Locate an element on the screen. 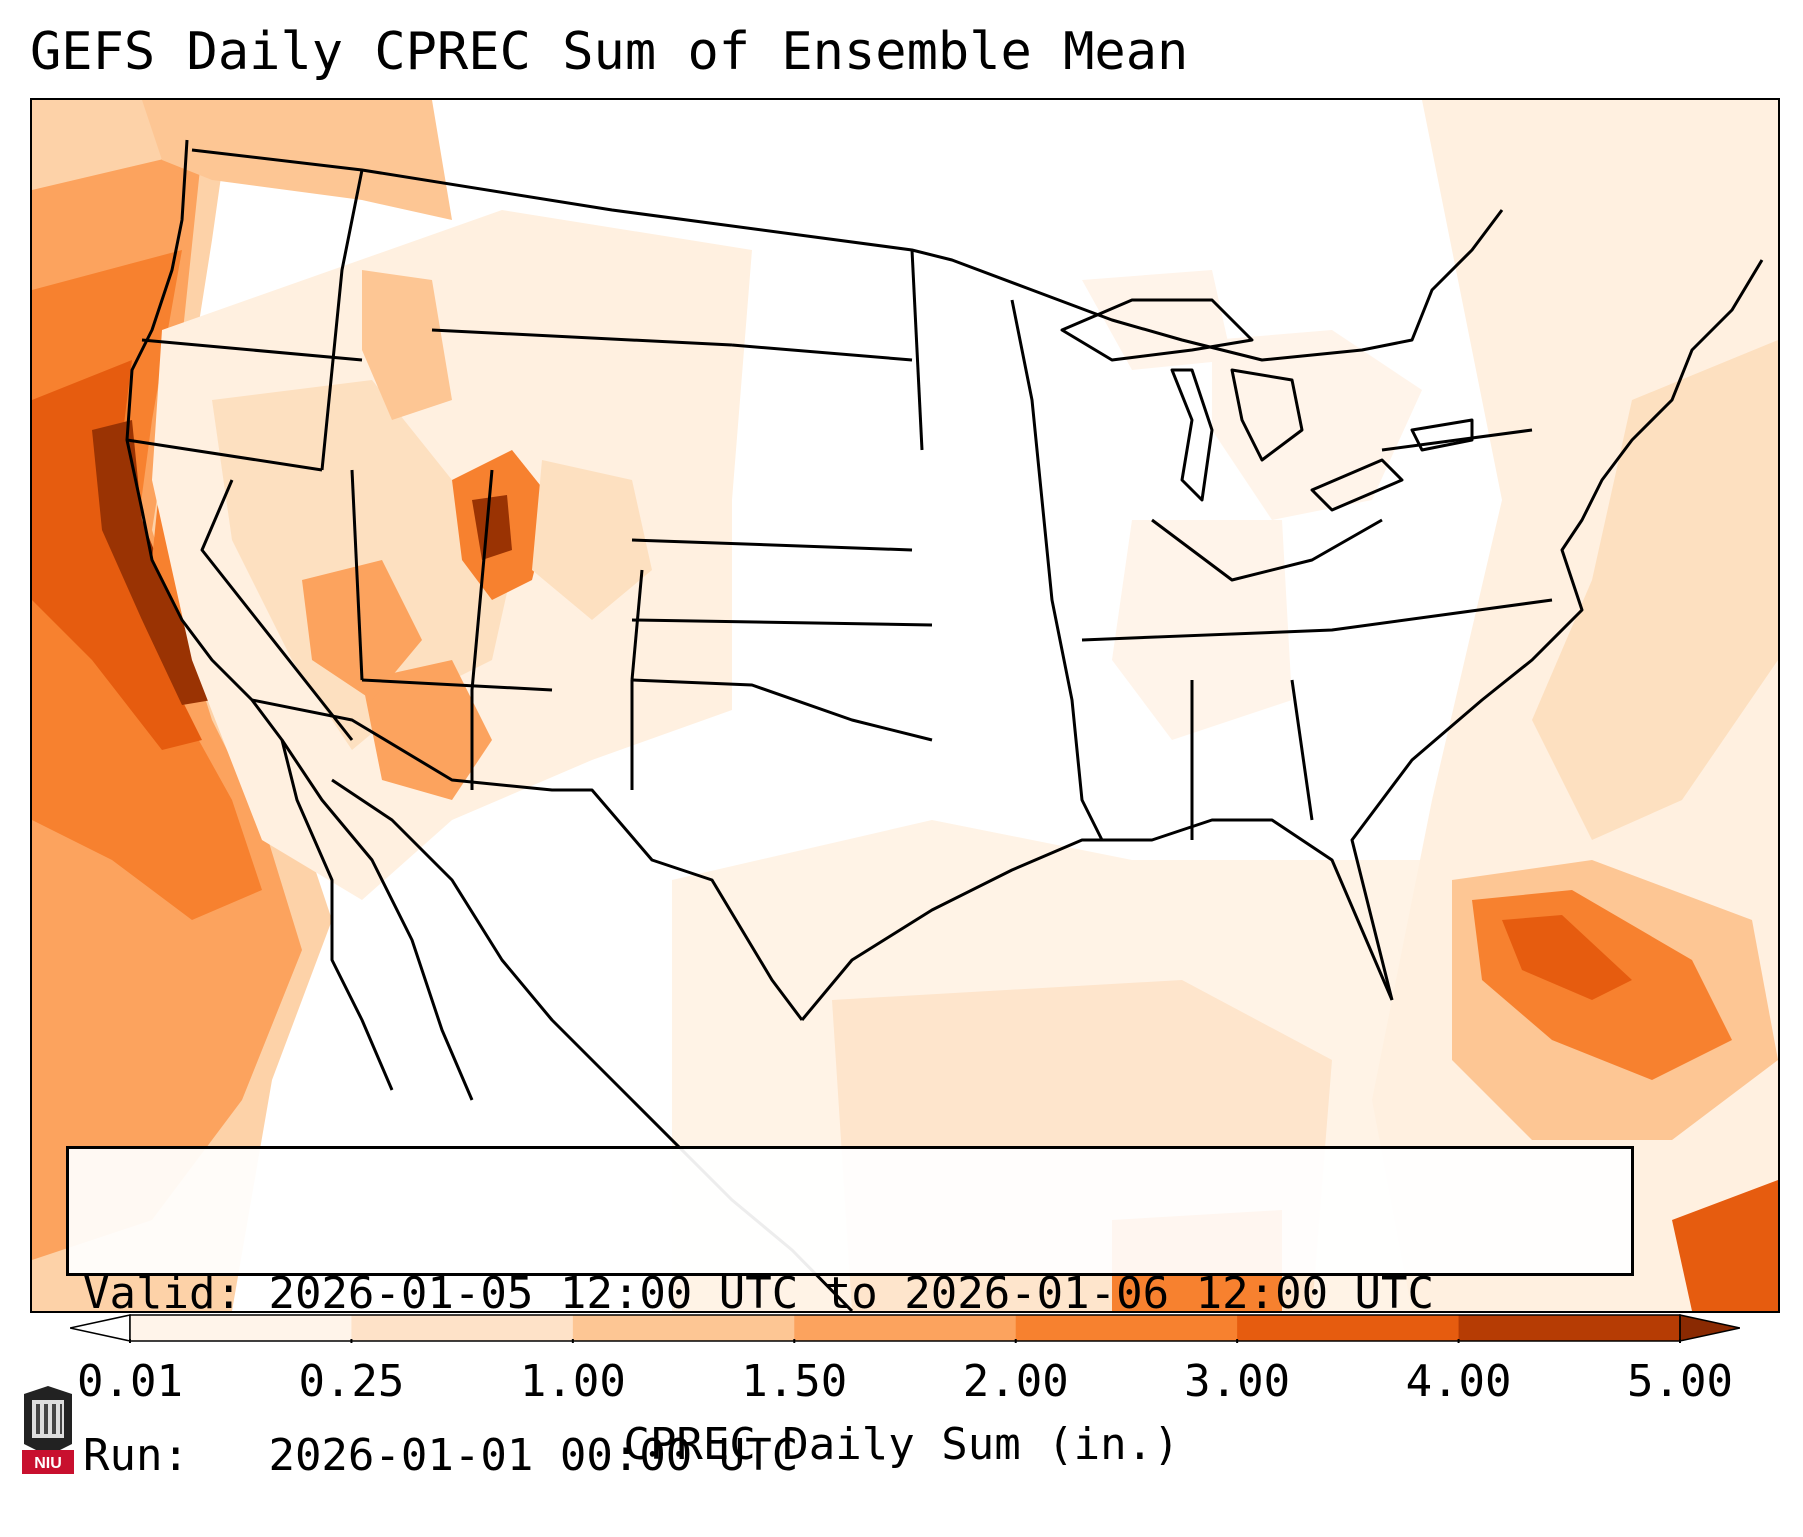 The width and height of the screenshot is (1803, 1537). ut-az-border is located at coordinates (457, 685).